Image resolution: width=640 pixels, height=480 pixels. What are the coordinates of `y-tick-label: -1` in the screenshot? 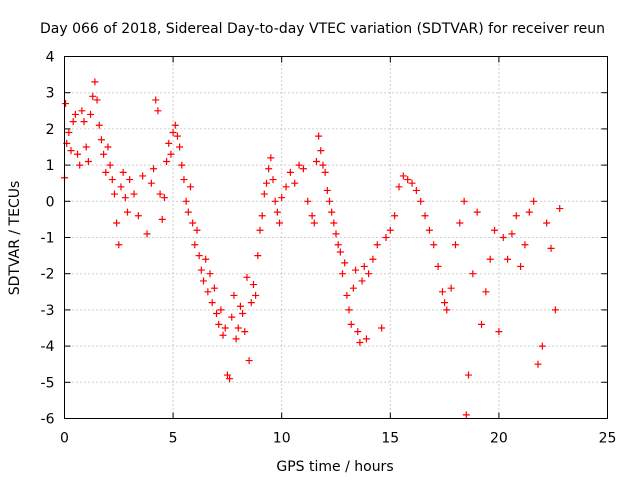 It's located at (48, 239).